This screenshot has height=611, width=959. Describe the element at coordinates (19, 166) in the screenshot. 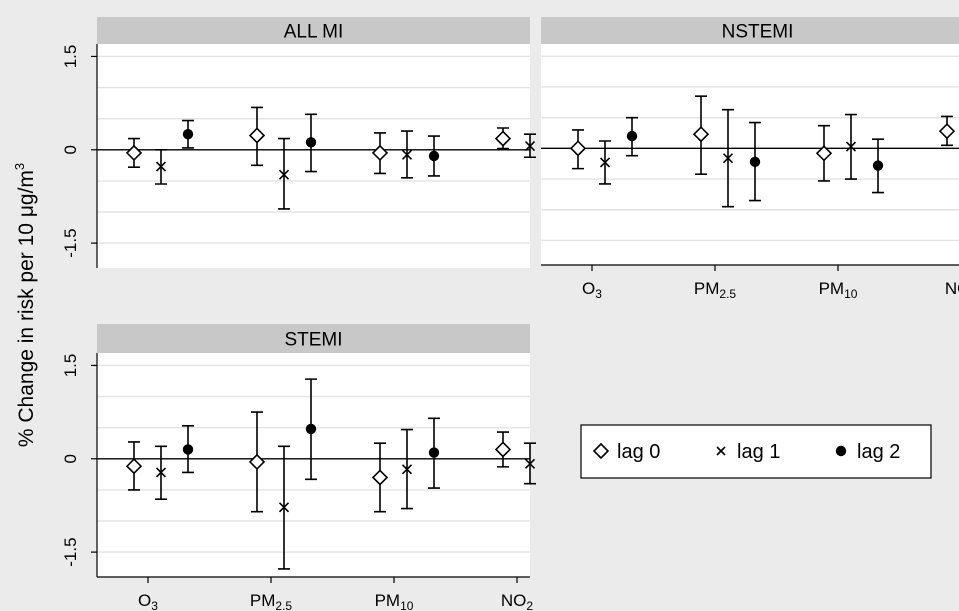

I see `y-axis-label-superscript: 3` at that location.